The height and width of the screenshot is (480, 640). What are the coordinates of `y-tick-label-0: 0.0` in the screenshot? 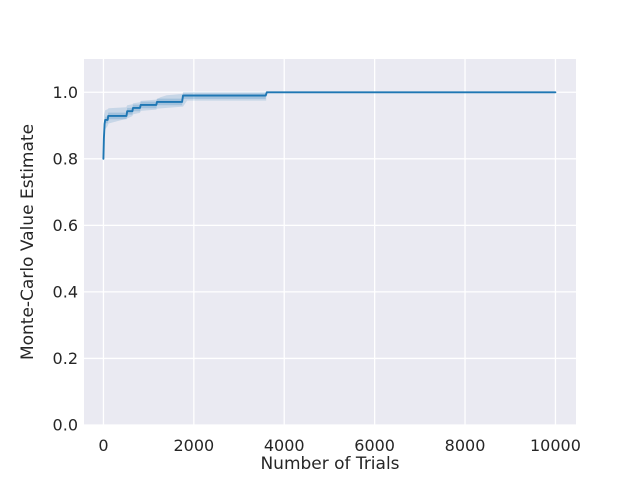 It's located at (65, 425).